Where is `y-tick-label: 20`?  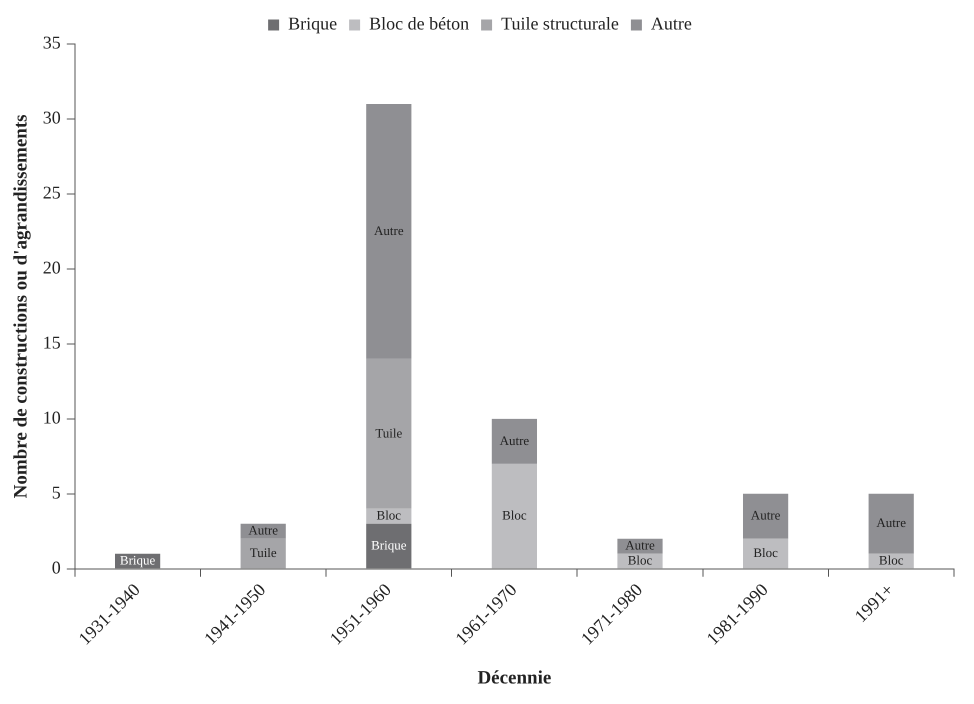
y-tick-label: 20 is located at coordinates (51, 268).